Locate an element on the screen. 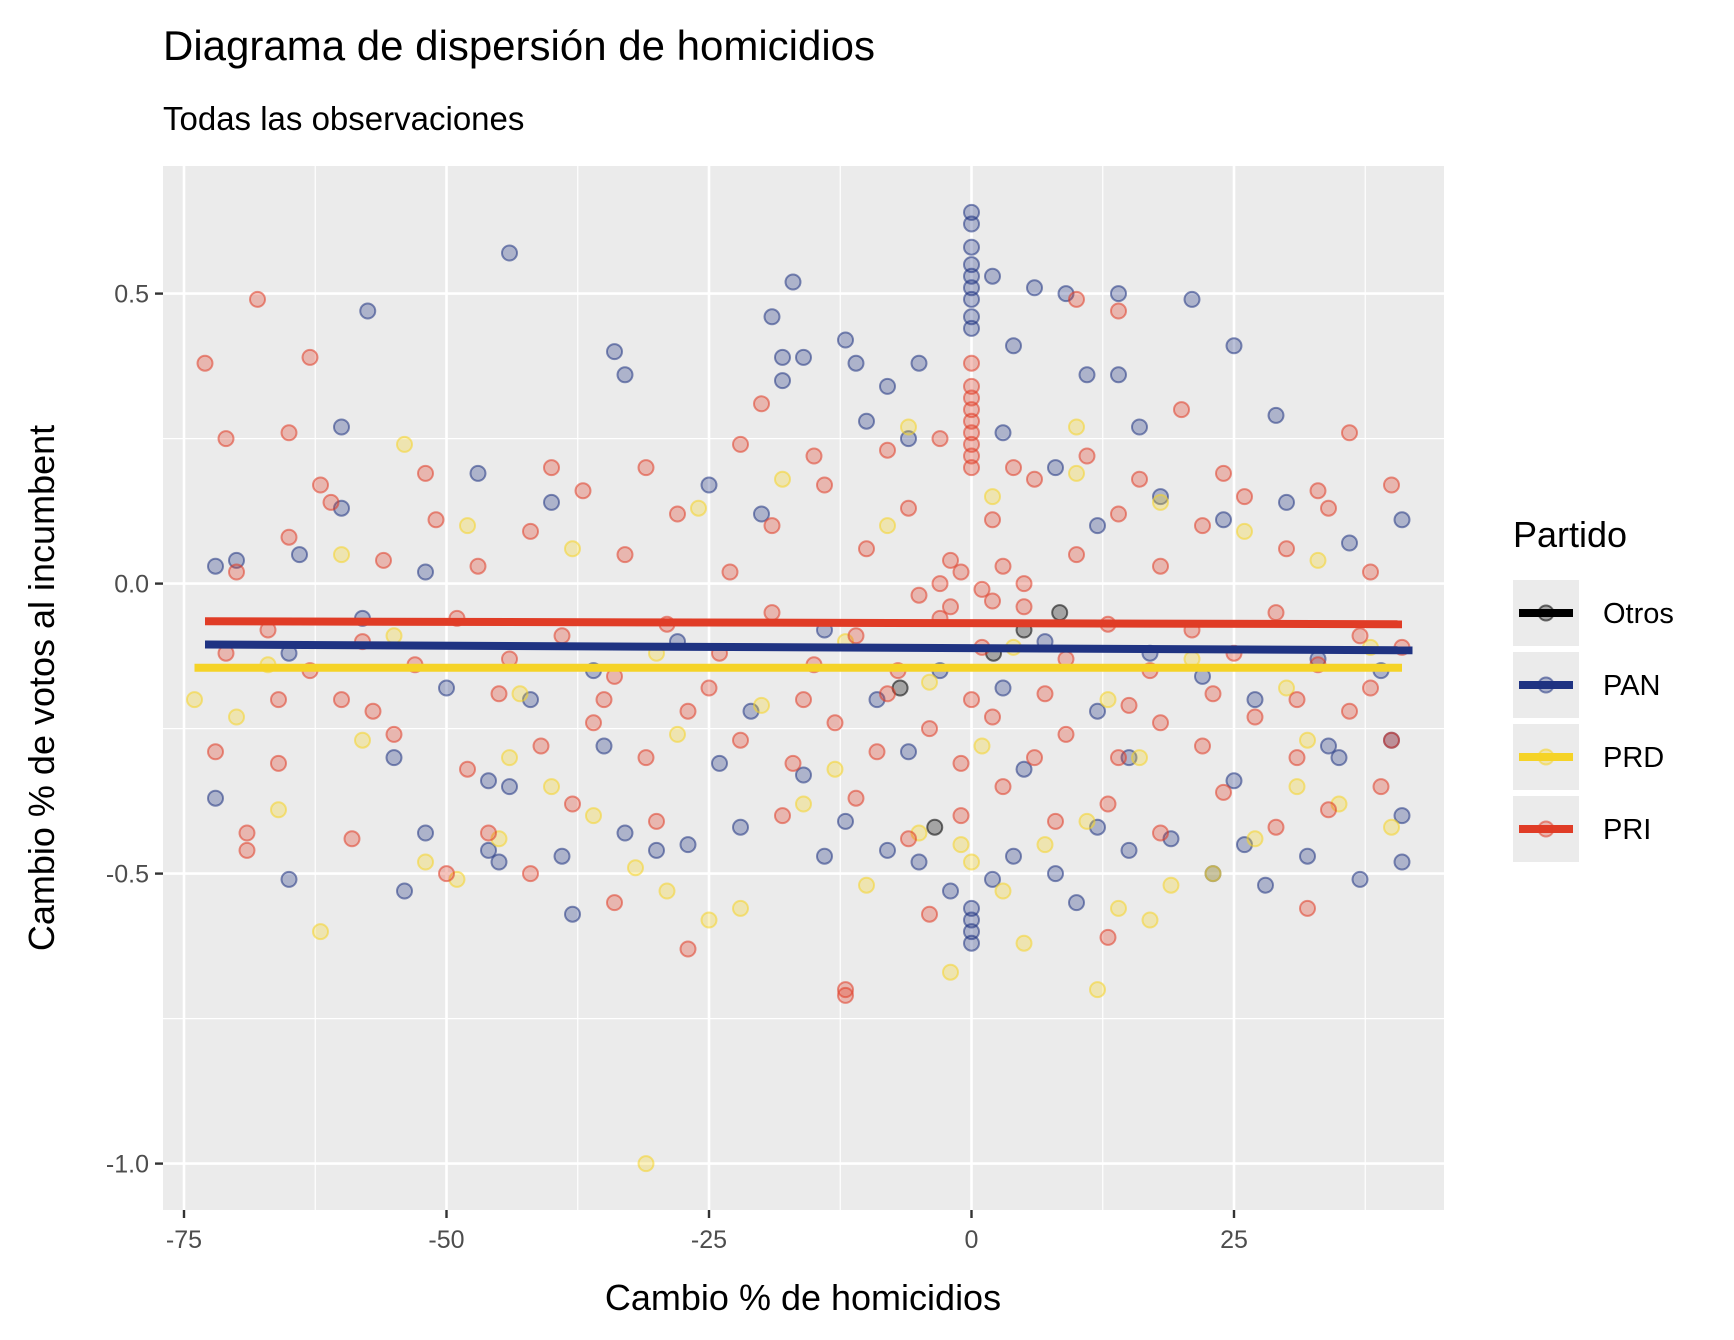  legend-label-prd: PRD is located at coordinates (1633, 758).